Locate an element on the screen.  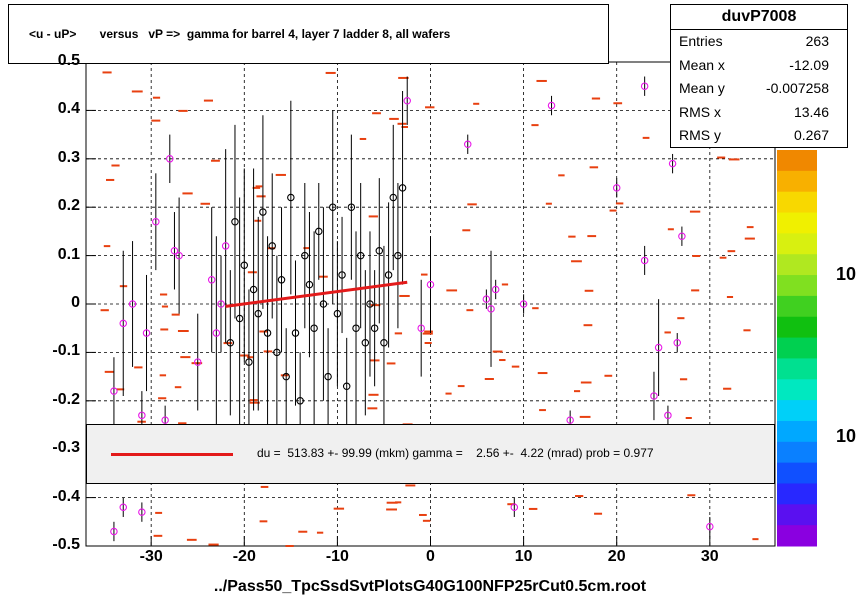
color-palette is located at coordinates (797, 348).